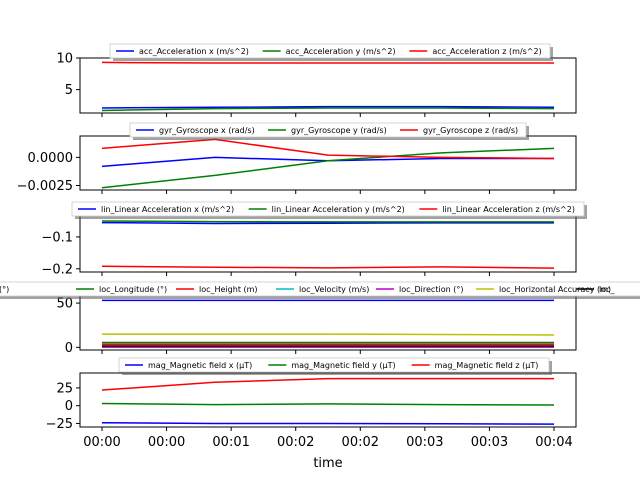  What do you see at coordinates (69, 406) in the screenshot?
I see `y-tick-label-mag: 0` at bounding box center [69, 406].